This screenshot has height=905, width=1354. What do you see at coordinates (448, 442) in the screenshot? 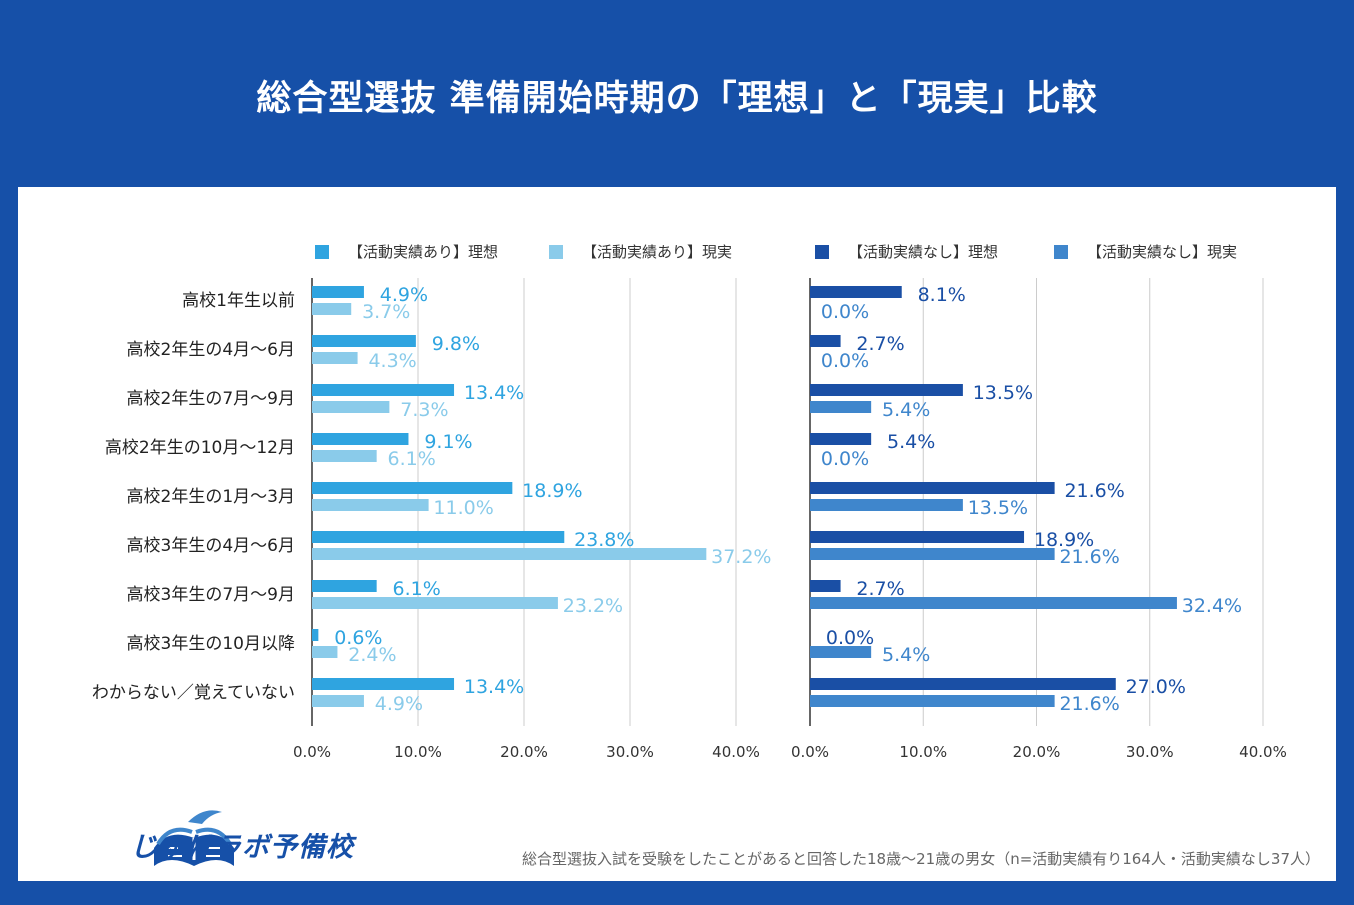
I see `data-label: 9.1%` at bounding box center [448, 442].